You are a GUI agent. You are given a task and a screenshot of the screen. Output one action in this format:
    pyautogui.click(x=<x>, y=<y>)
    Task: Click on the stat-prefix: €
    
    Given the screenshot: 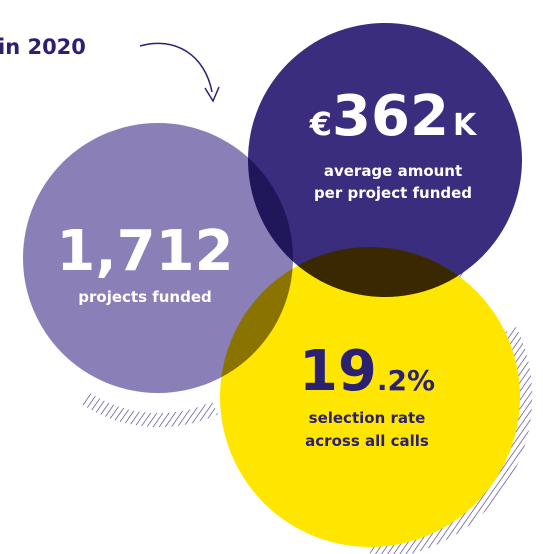 What is the action you would take?
    pyautogui.click(x=320, y=124)
    